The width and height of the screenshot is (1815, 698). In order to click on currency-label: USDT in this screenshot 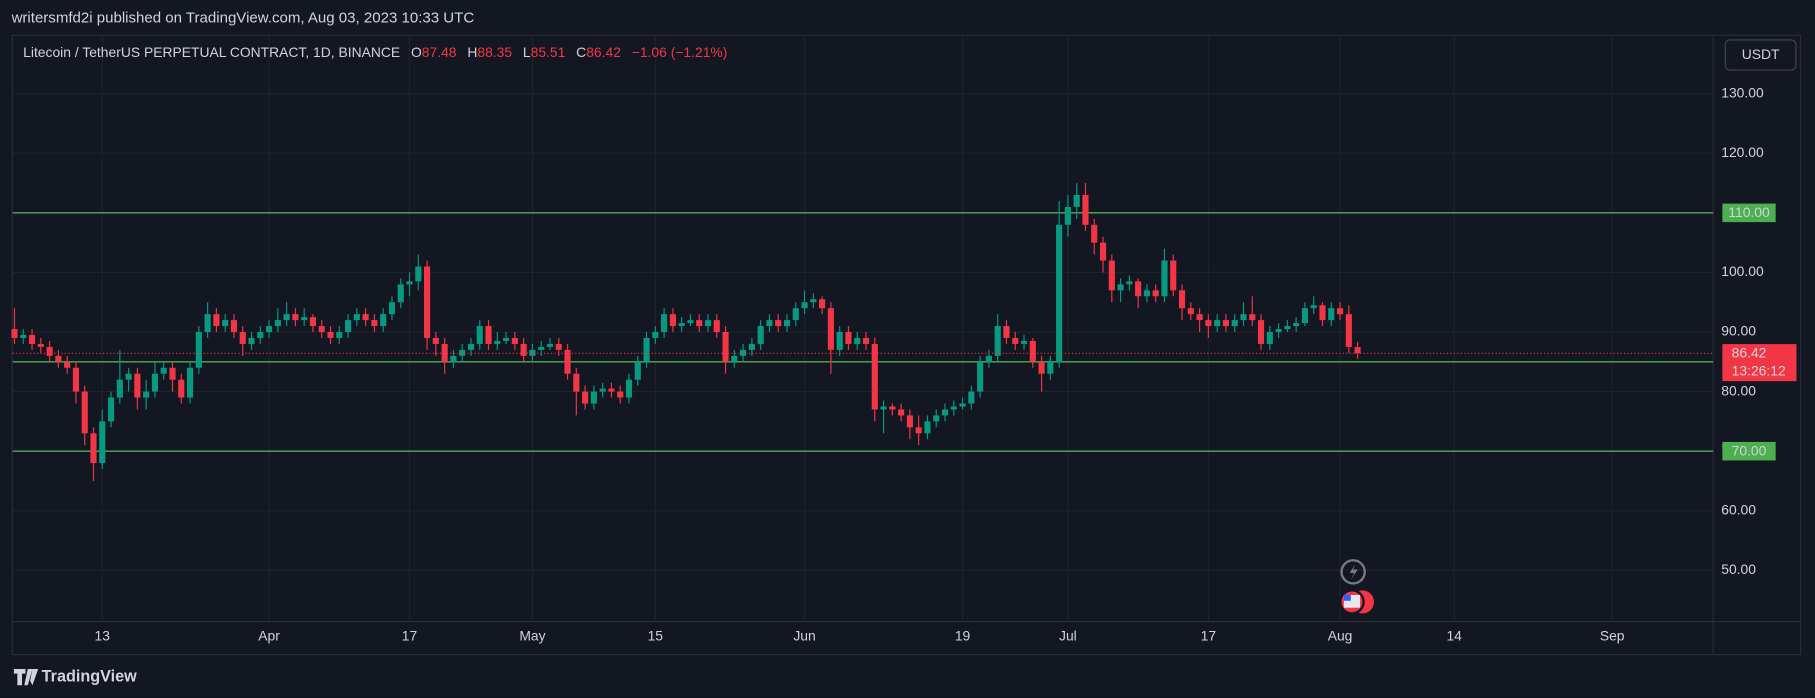, I will do `click(1761, 54)`.